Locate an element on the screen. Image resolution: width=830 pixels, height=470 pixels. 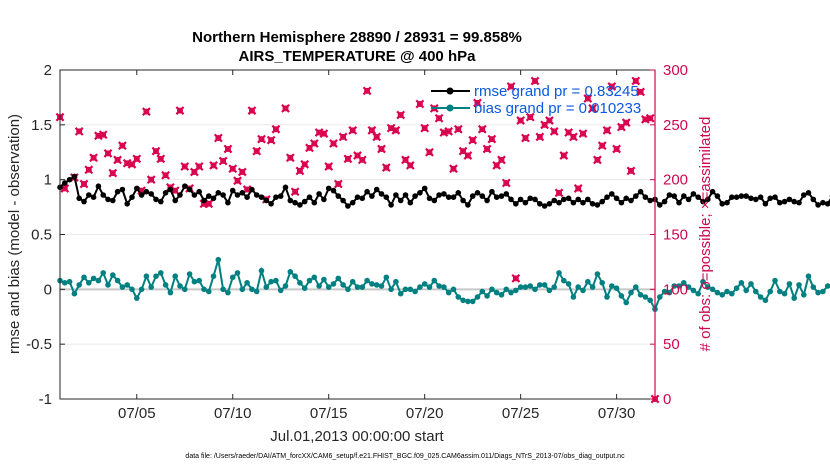
x-tick-label: 07/15 is located at coordinates (329, 413).